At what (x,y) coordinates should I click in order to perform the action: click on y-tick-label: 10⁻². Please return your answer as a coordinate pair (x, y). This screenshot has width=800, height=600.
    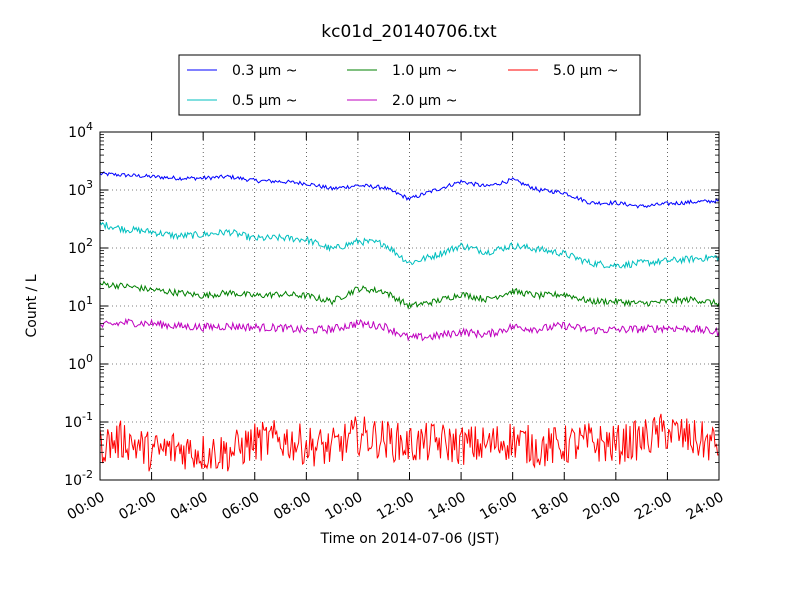
    Looking at the image, I should click on (78, 478).